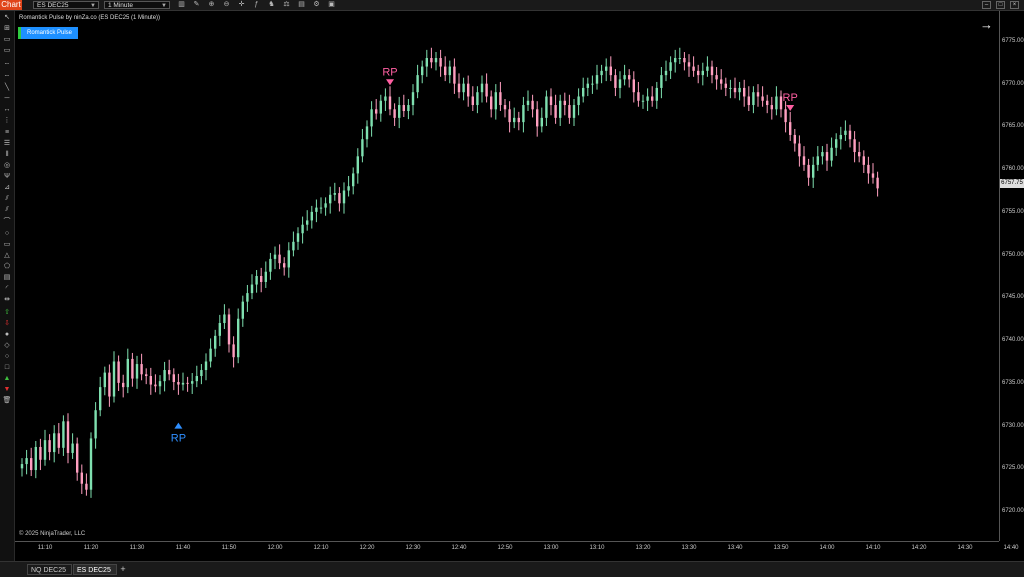 Image resolution: width=1024 pixels, height=577 pixels. What do you see at coordinates (331, 4) in the screenshot?
I see `snapshot-icon: ▣` at bounding box center [331, 4].